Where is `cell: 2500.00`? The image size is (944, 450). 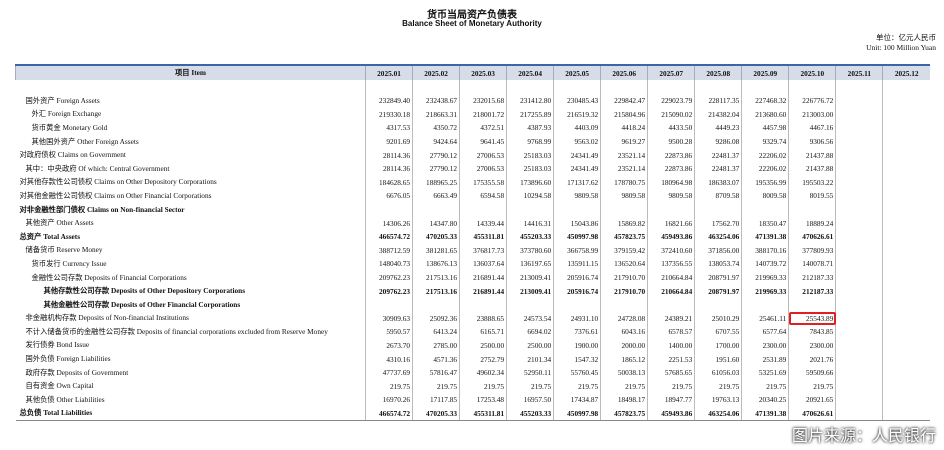
cell: 2500.00 is located at coordinates (483, 345).